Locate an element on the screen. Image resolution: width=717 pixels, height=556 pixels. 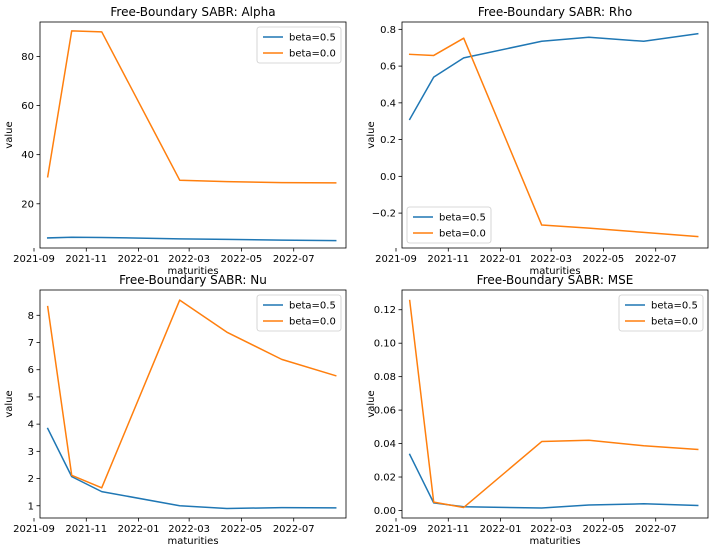
y-tick-label: 0.4 is located at coordinates (388, 103).